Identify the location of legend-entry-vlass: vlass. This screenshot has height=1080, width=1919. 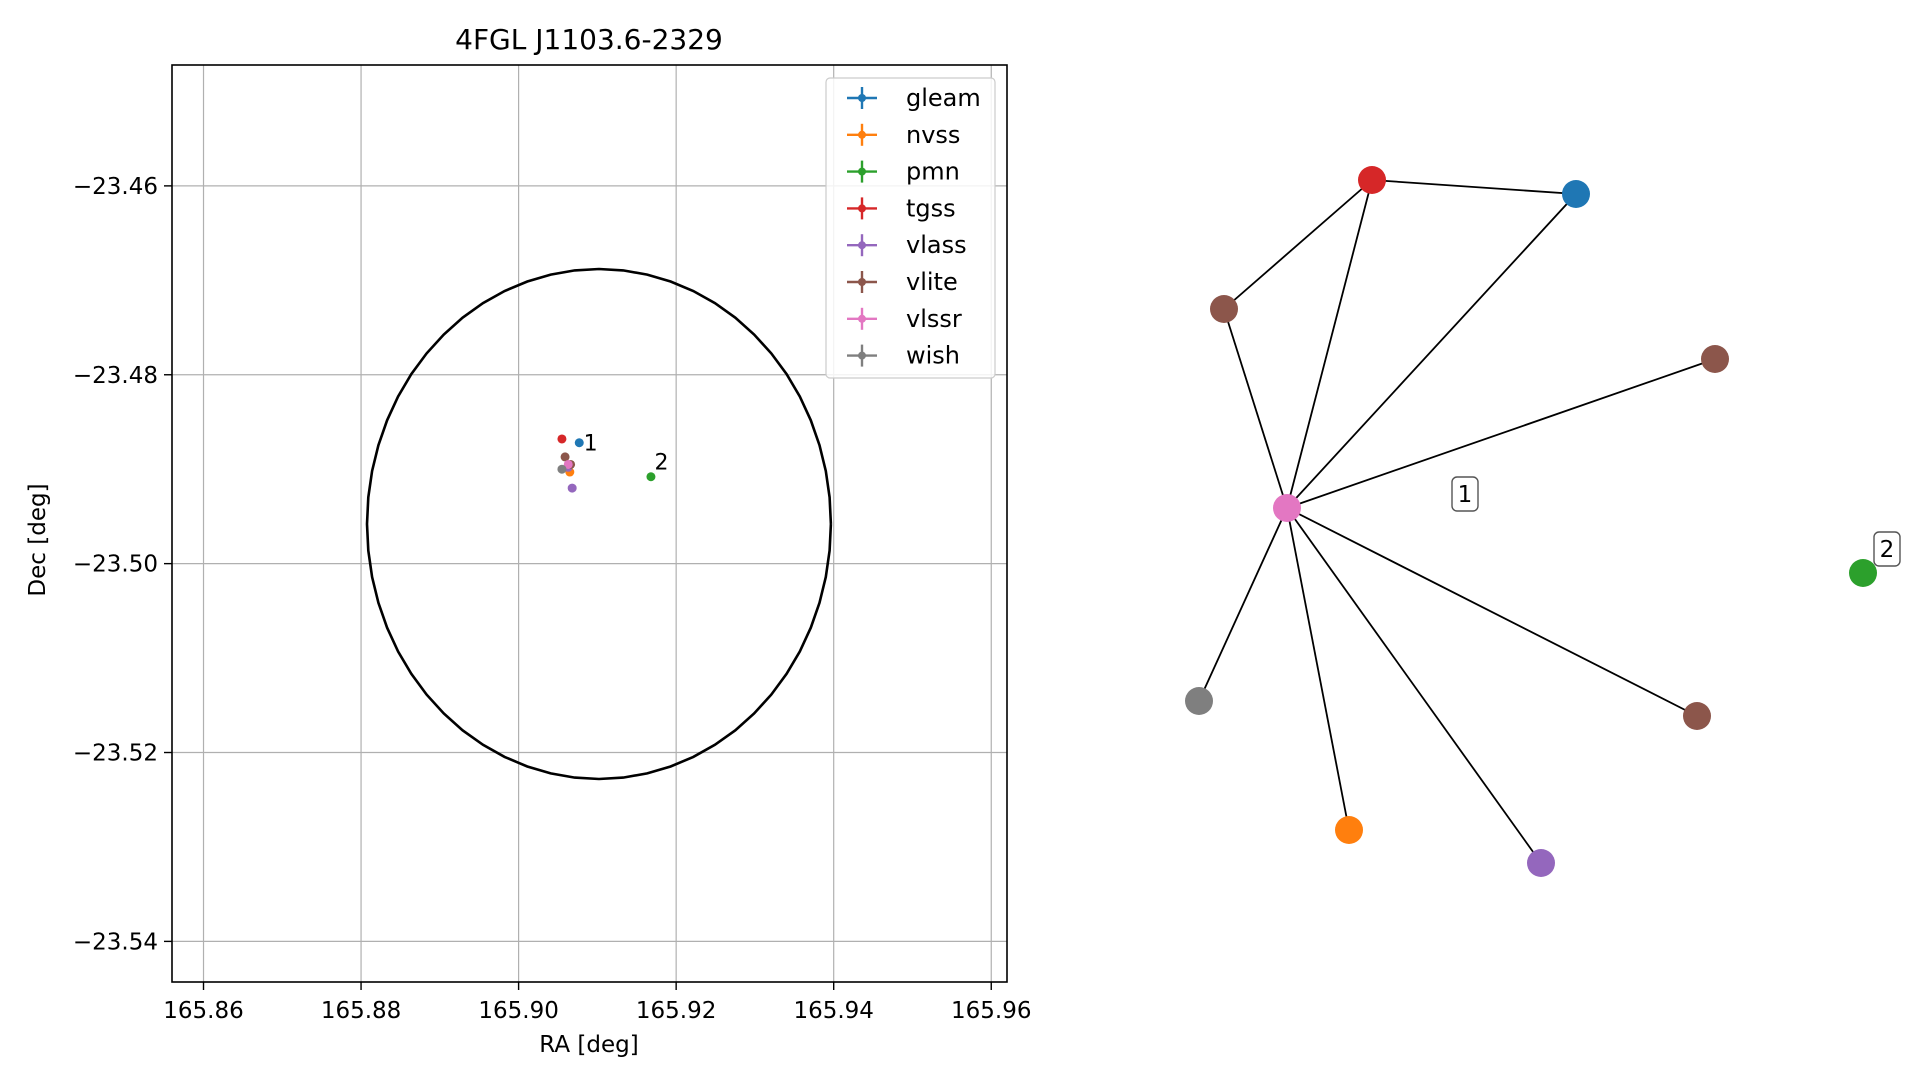
(907, 245).